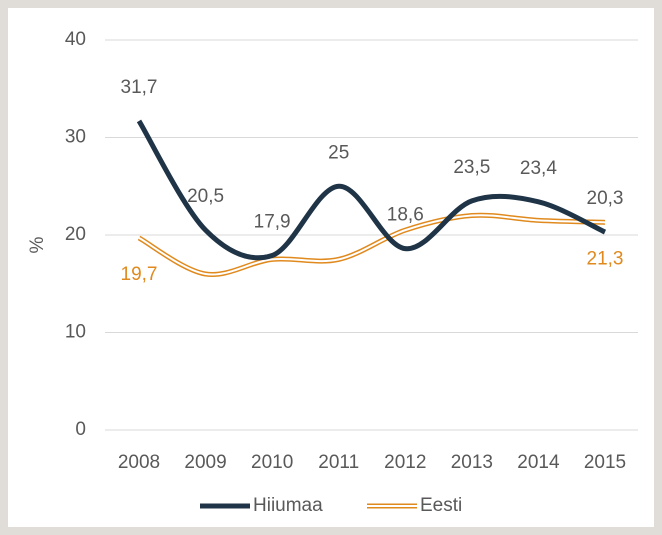 The width and height of the screenshot is (662, 535). What do you see at coordinates (338, 462) in the screenshot?
I see `x-tick-label: 2011` at bounding box center [338, 462].